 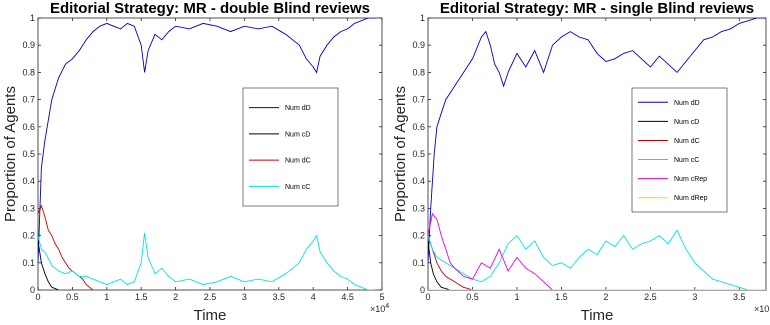 What do you see at coordinates (379, 308) in the screenshot?
I see `x-exponent-label: ×10⁴` at bounding box center [379, 308].